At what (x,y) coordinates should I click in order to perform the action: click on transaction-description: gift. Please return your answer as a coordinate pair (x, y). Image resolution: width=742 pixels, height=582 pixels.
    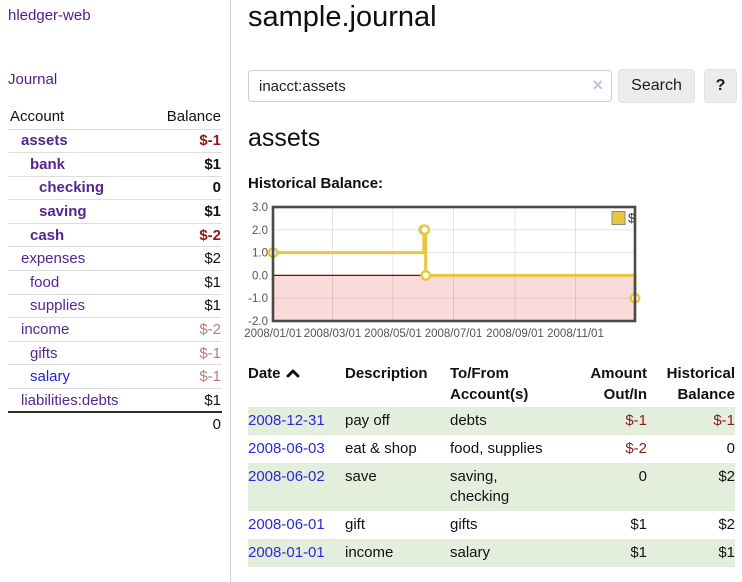
    Looking at the image, I should click on (355, 524).